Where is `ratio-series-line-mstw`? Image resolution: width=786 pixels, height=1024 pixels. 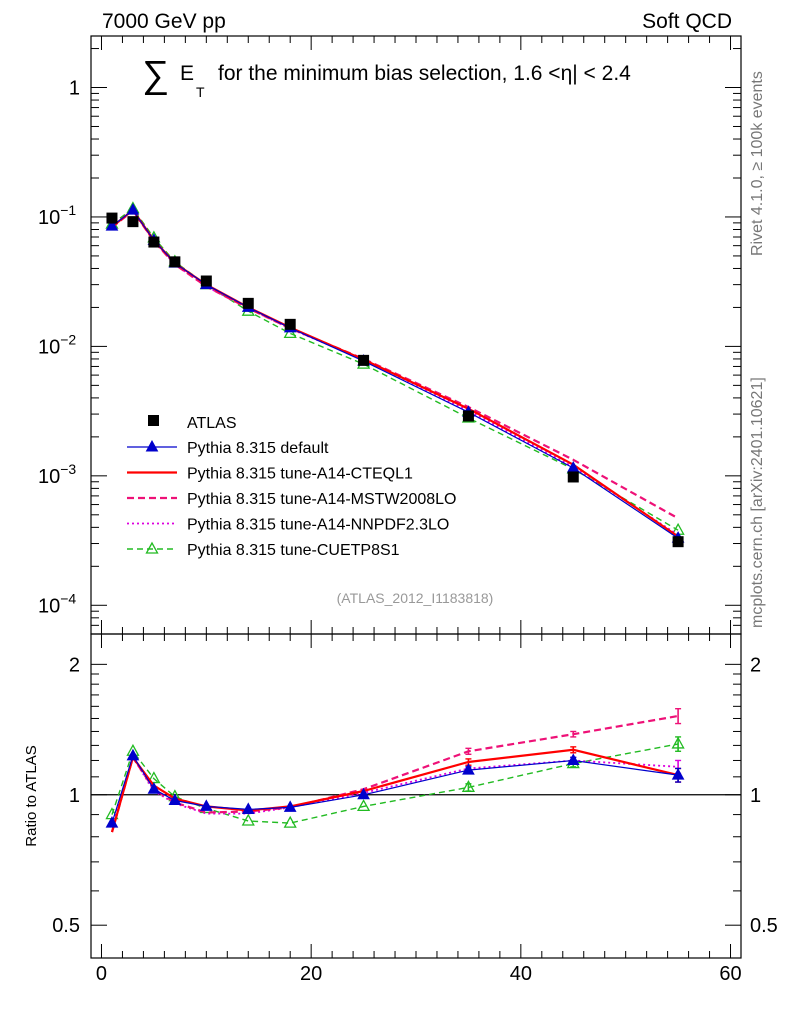 ratio-series-line-mstw is located at coordinates (394, 773).